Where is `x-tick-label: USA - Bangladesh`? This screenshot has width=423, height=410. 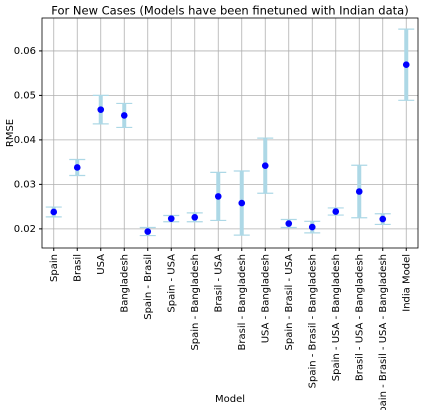
x-tick-label: USA - Bangladesh is located at coordinates (265, 298).